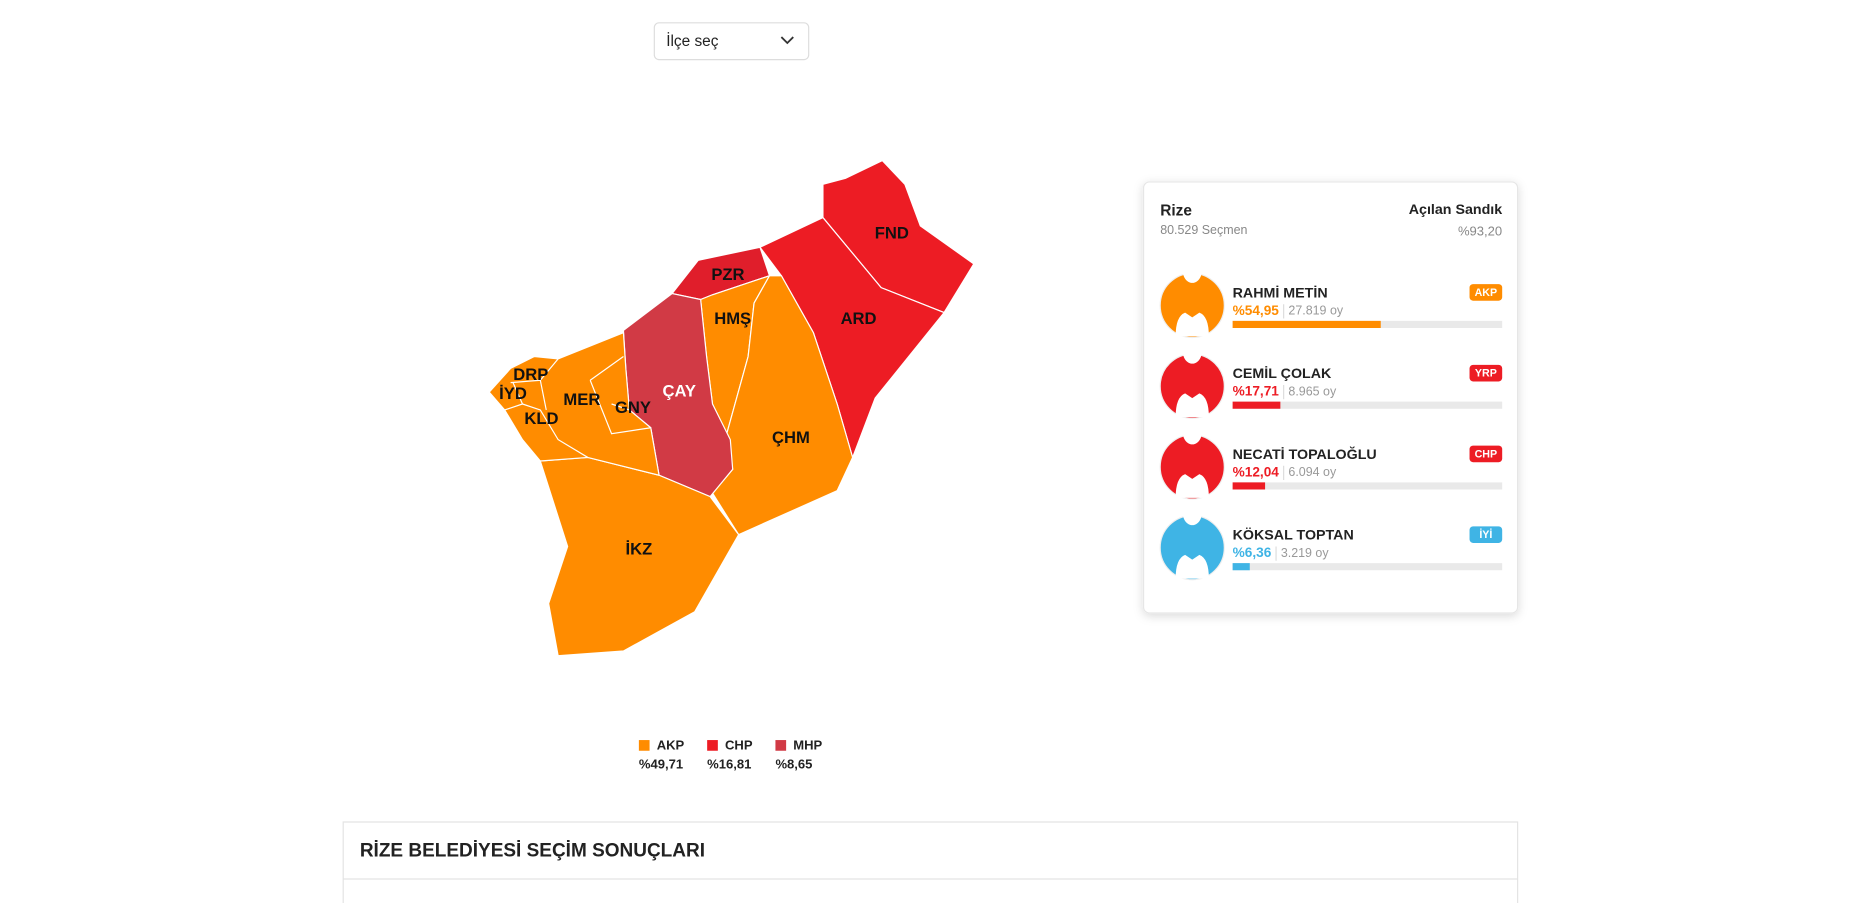  What do you see at coordinates (661, 763) in the screenshot?
I see `legend-share: %49,71` at bounding box center [661, 763].